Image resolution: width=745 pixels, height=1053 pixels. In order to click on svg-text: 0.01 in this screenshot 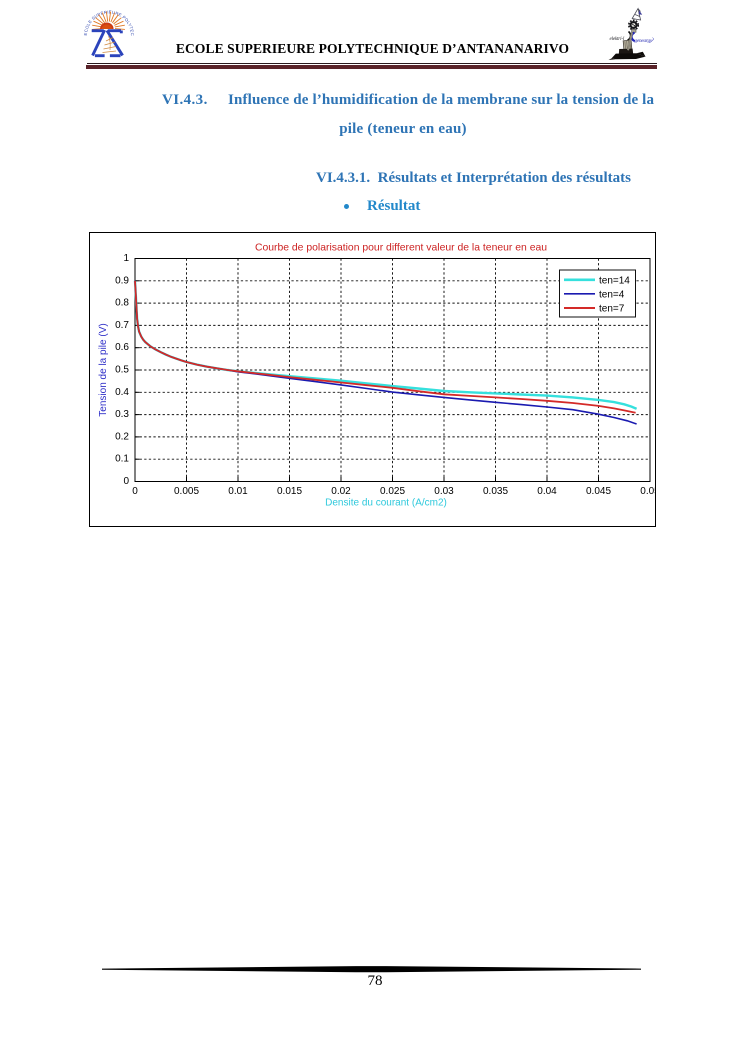, I will do `click(238, 491)`.